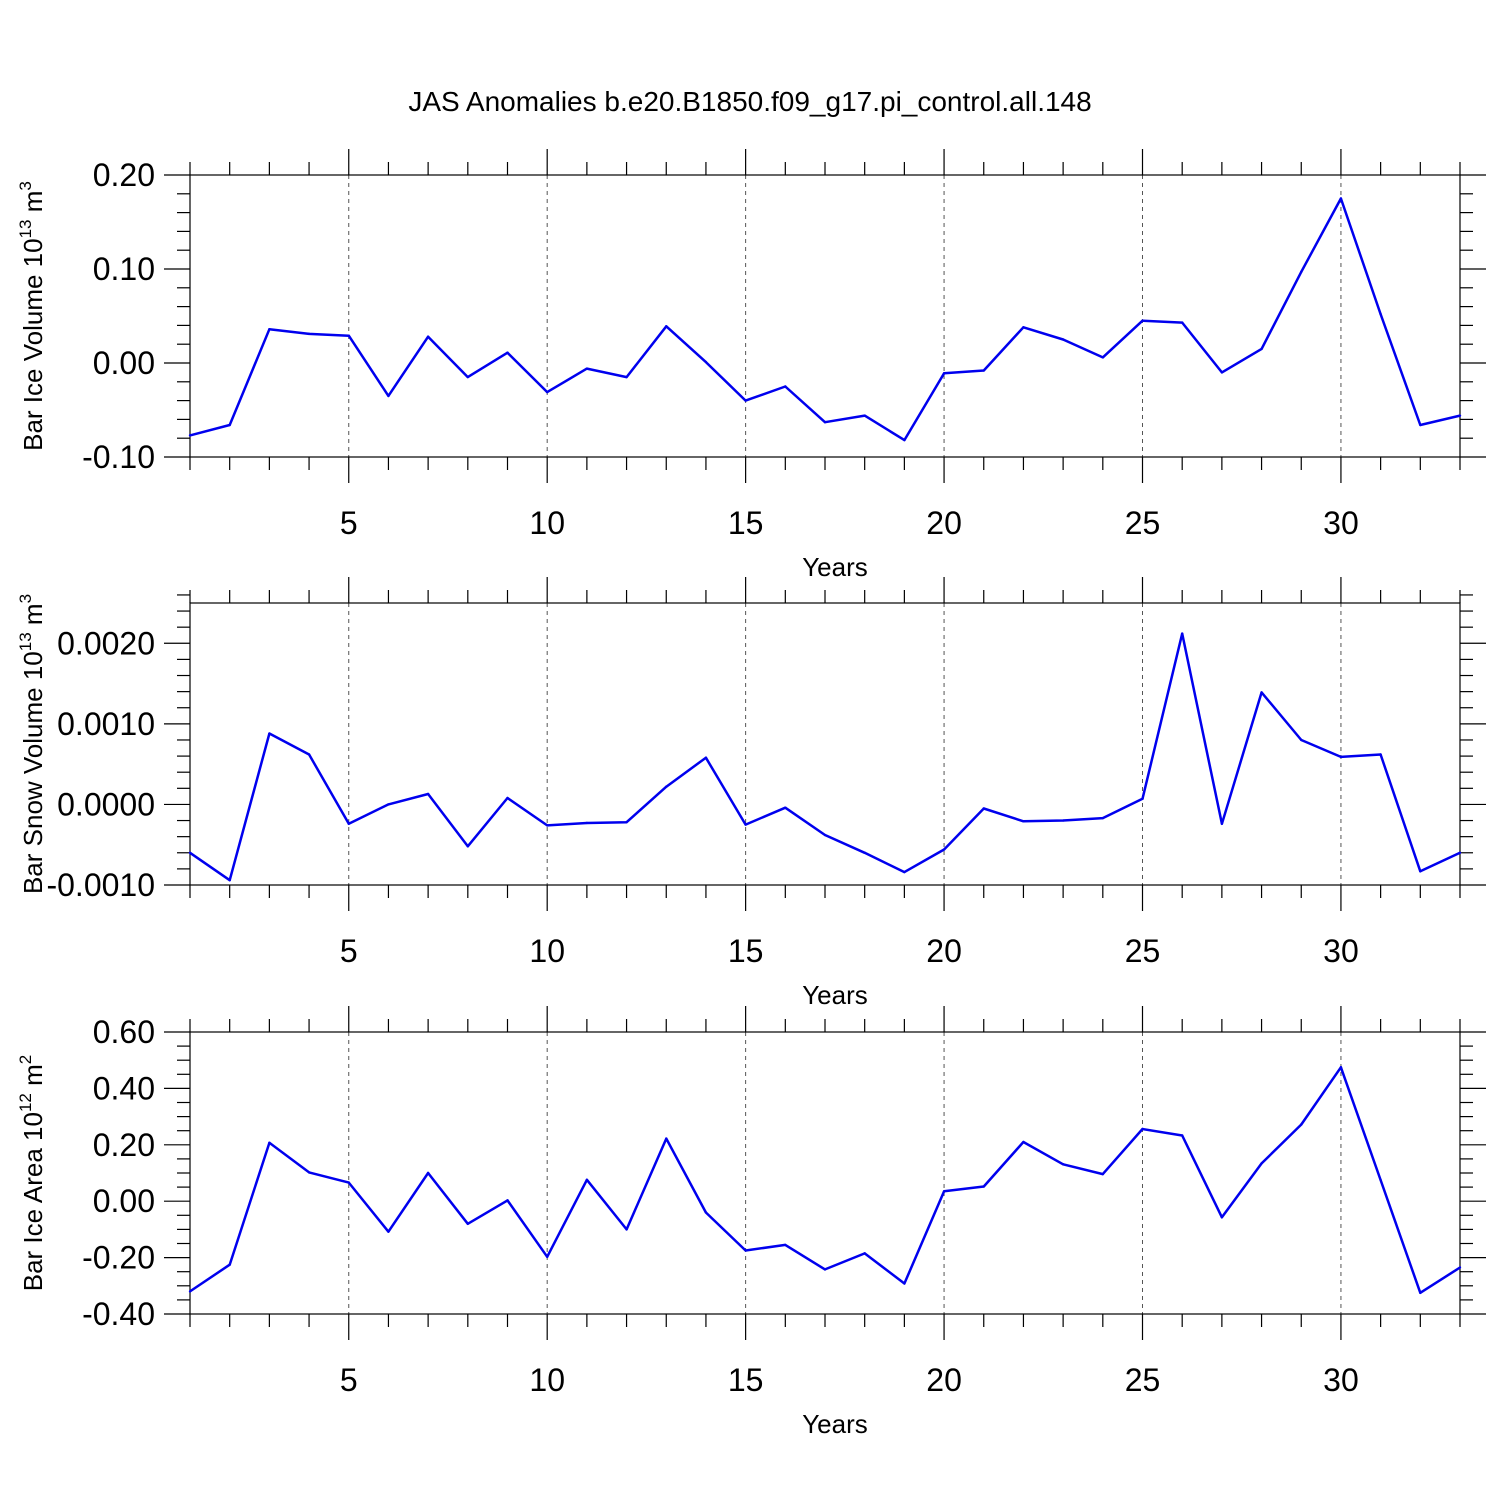 The width and height of the screenshot is (1500, 1505). I want to click on y-tick-label: -0.20, so click(118, 1258).